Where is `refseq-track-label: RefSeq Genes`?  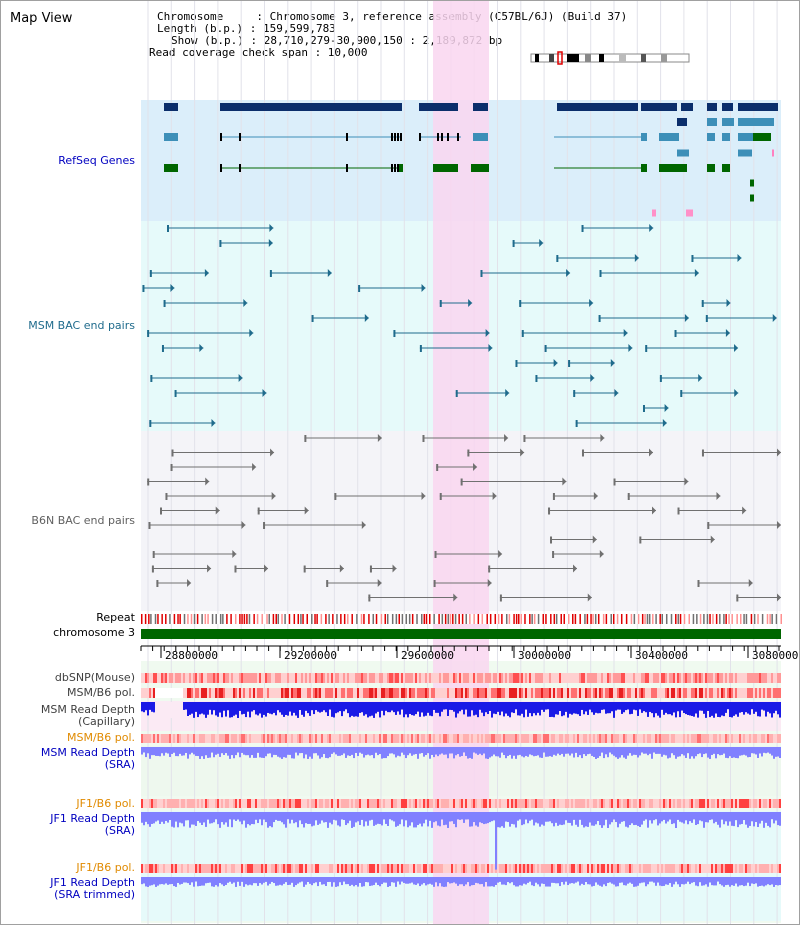
refseq-track-label: RefSeq Genes is located at coordinates (96, 160).